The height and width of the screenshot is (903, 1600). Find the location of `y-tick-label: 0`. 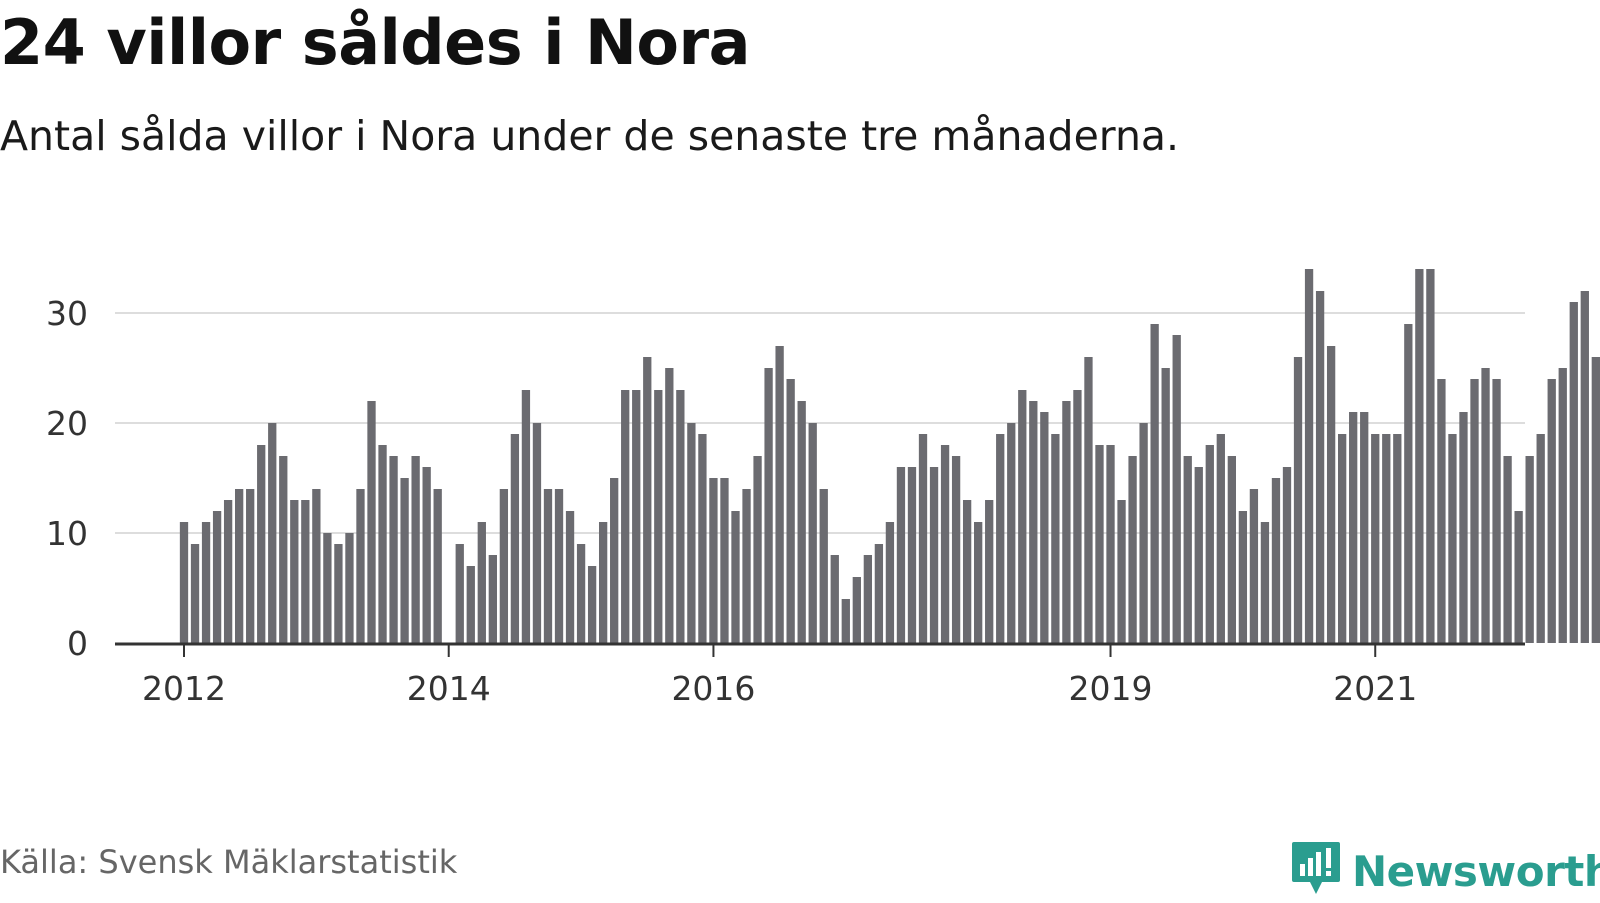

y-tick-label: 0 is located at coordinates (77, 643).